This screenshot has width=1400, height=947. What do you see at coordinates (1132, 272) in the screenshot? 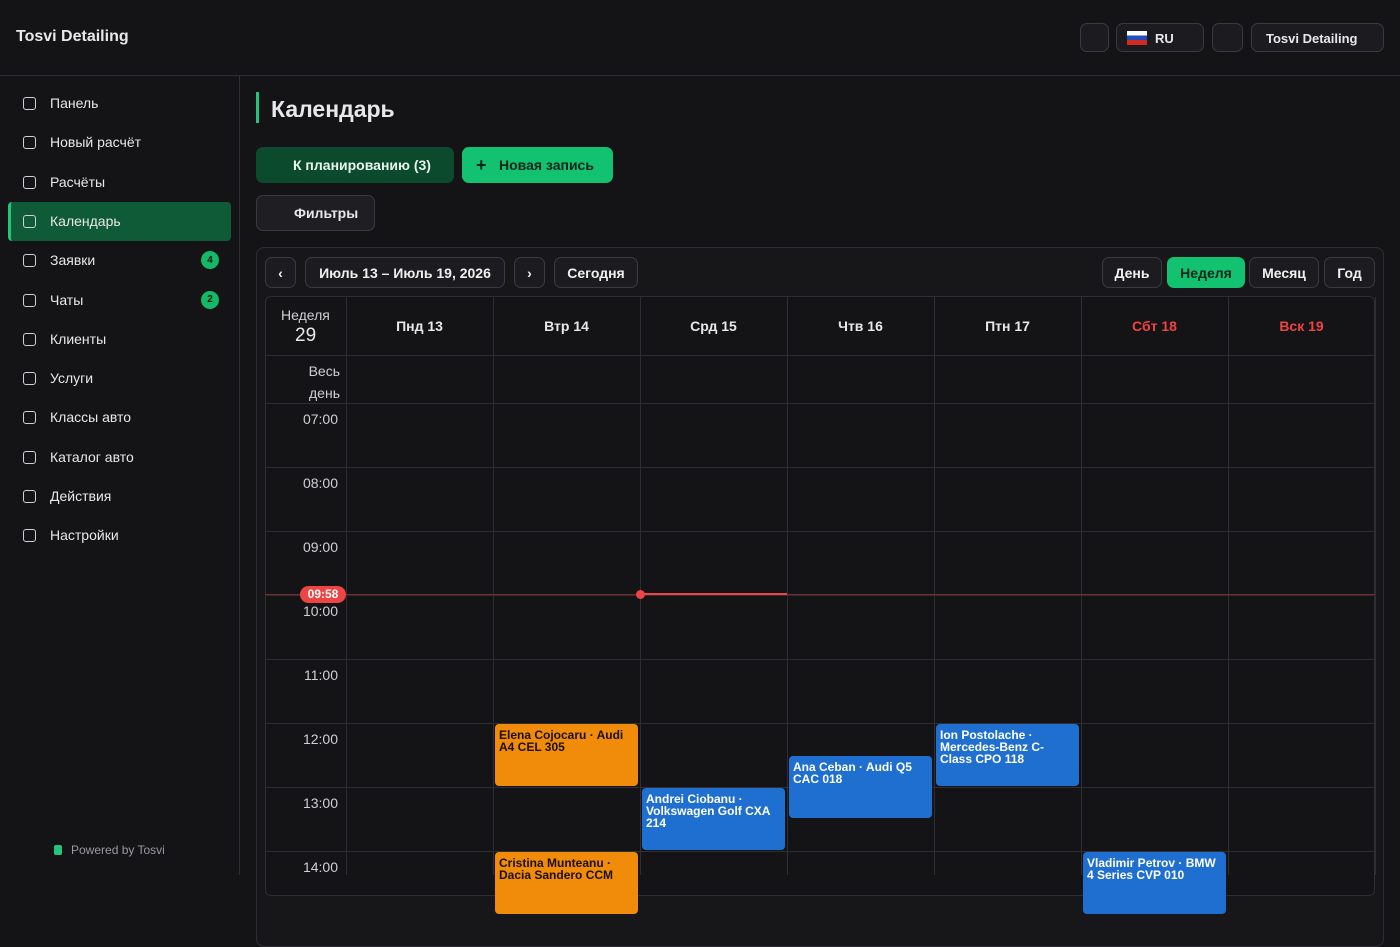
I see `view-button: День` at bounding box center [1132, 272].